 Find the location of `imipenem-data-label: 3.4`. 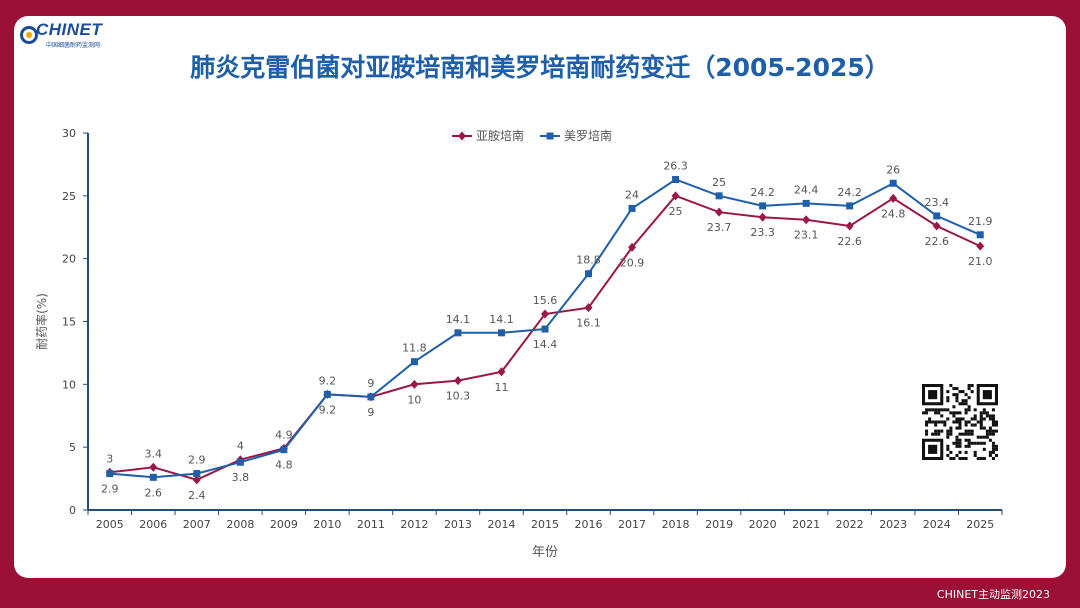

imipenem-data-label: 3.4 is located at coordinates (154, 453).